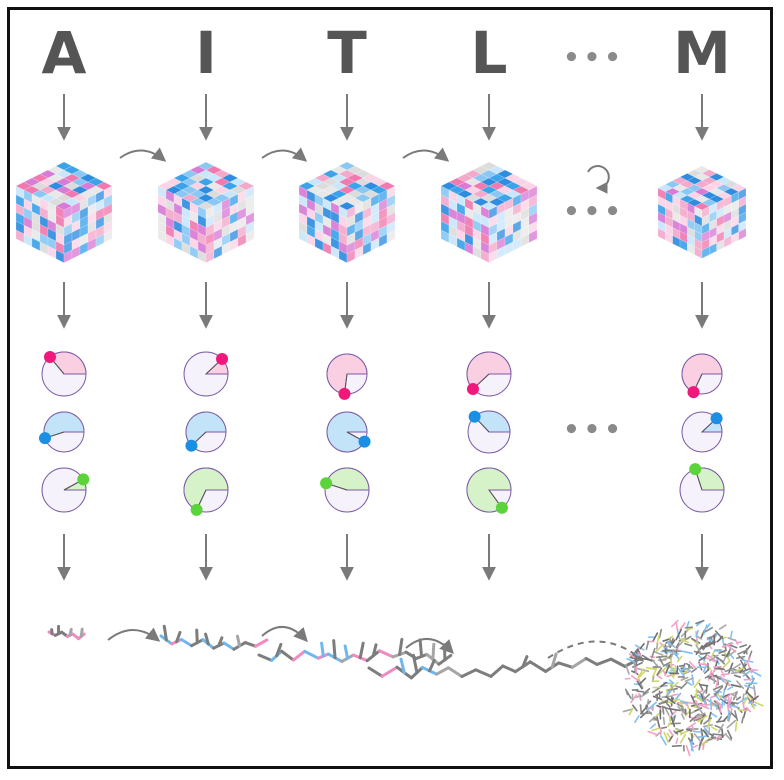  What do you see at coordinates (347, 53) in the screenshot?
I see `residue-letter-t: T` at bounding box center [347, 53].